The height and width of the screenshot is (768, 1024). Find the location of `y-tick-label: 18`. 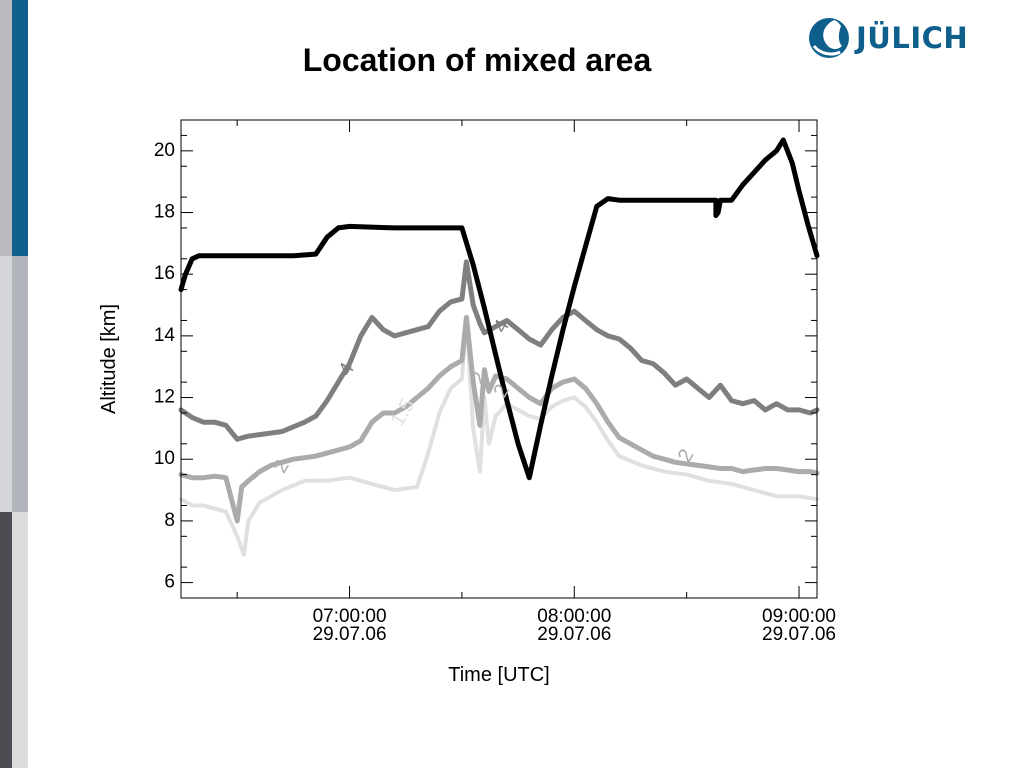

y-tick-label: 18 is located at coordinates (164, 212).